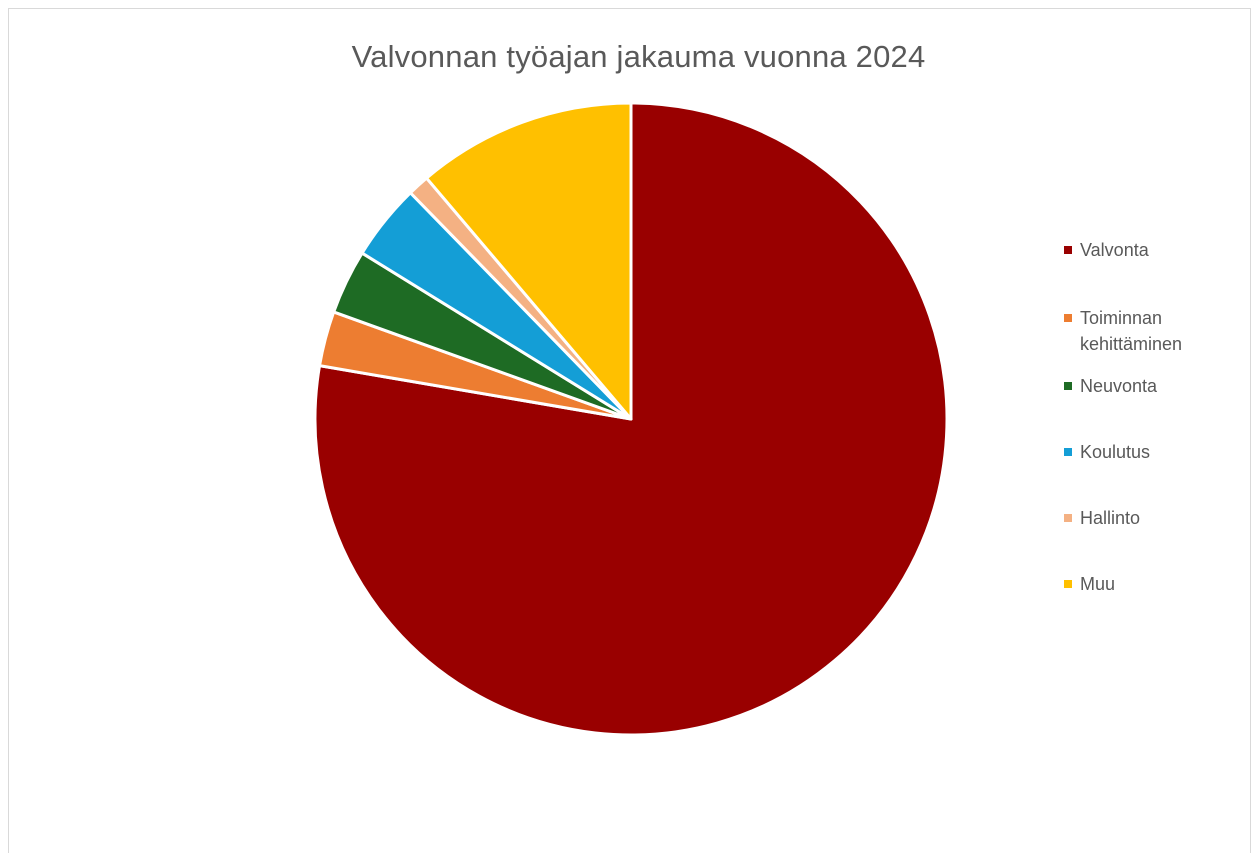  I want to click on legend-item-muu: Muu, so click(1147, 584).